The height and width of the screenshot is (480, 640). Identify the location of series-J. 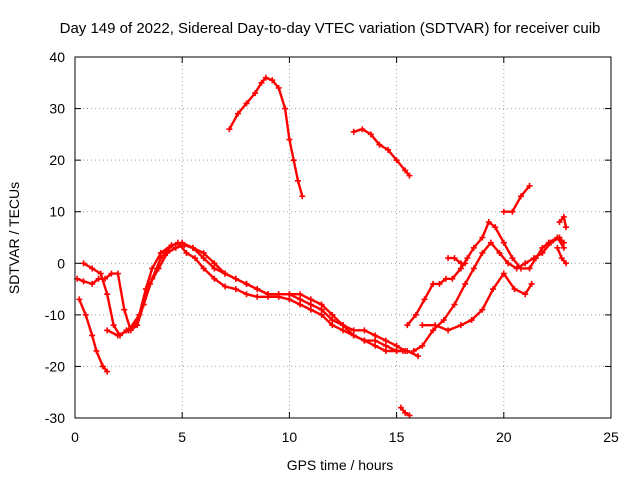
(477, 302).